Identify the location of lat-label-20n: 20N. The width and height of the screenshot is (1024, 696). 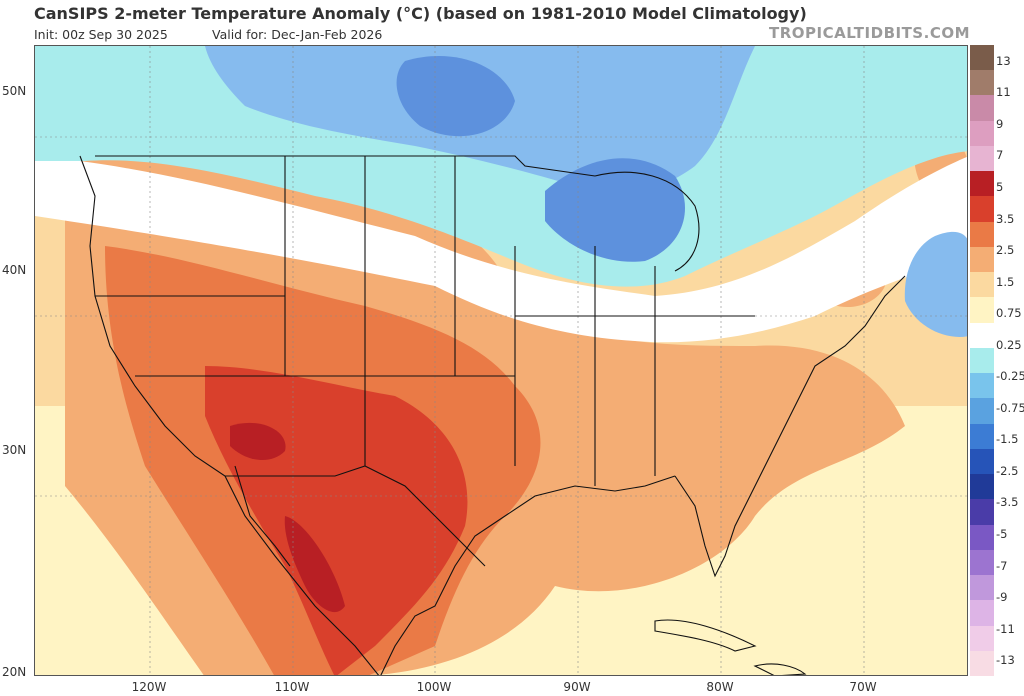
(14, 672).